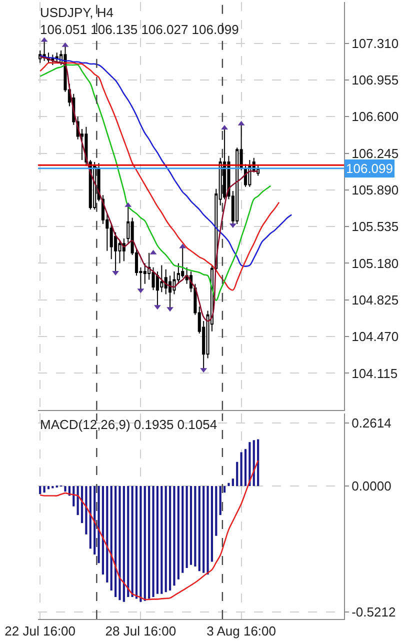 This screenshot has width=418, height=641. What do you see at coordinates (375, 300) in the screenshot?
I see `y-tick-label: 104.825` at bounding box center [375, 300].